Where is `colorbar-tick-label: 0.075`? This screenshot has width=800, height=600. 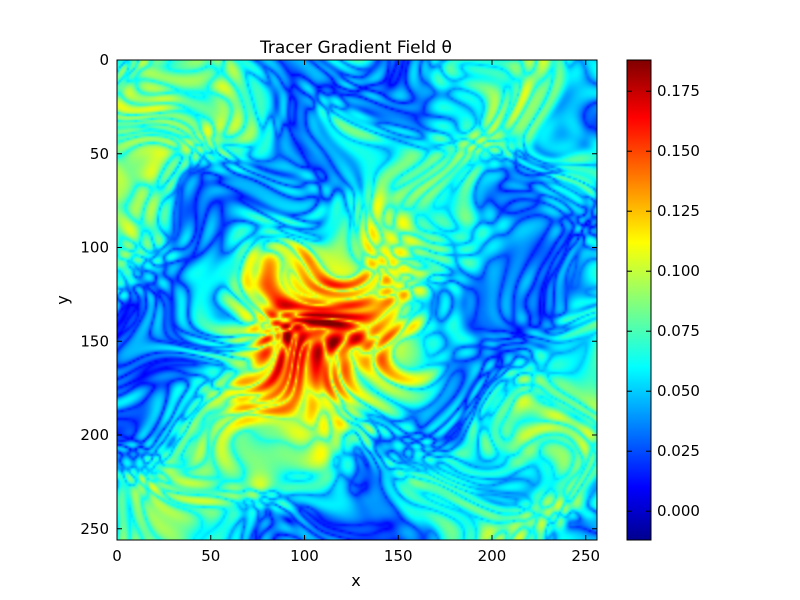
colorbar-tick-label: 0.075 is located at coordinates (678, 331).